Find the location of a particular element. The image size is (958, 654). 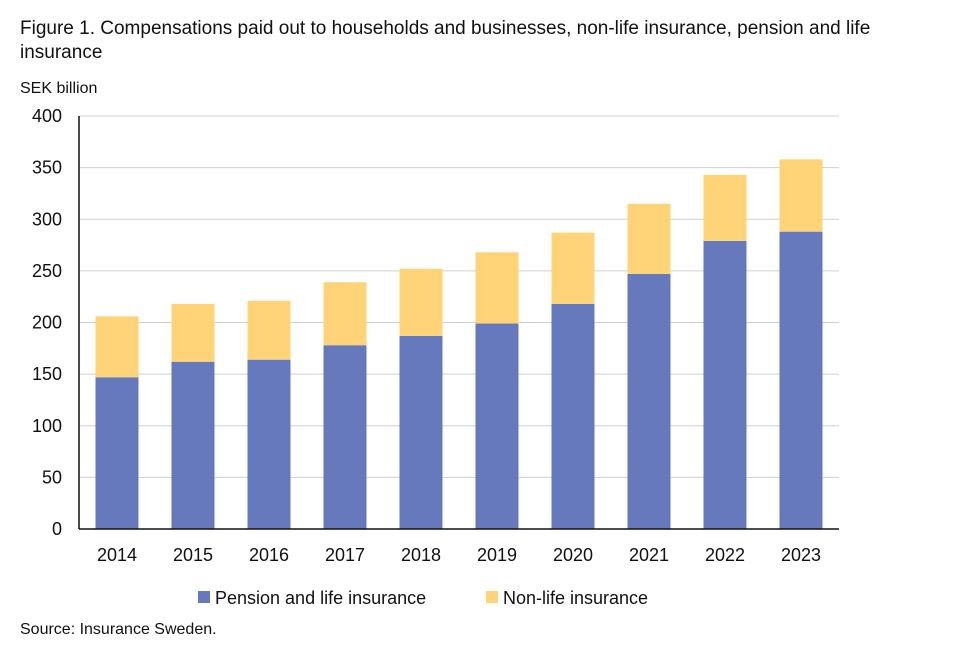

source-note: Source: Insurance Sweden. is located at coordinates (118, 629).